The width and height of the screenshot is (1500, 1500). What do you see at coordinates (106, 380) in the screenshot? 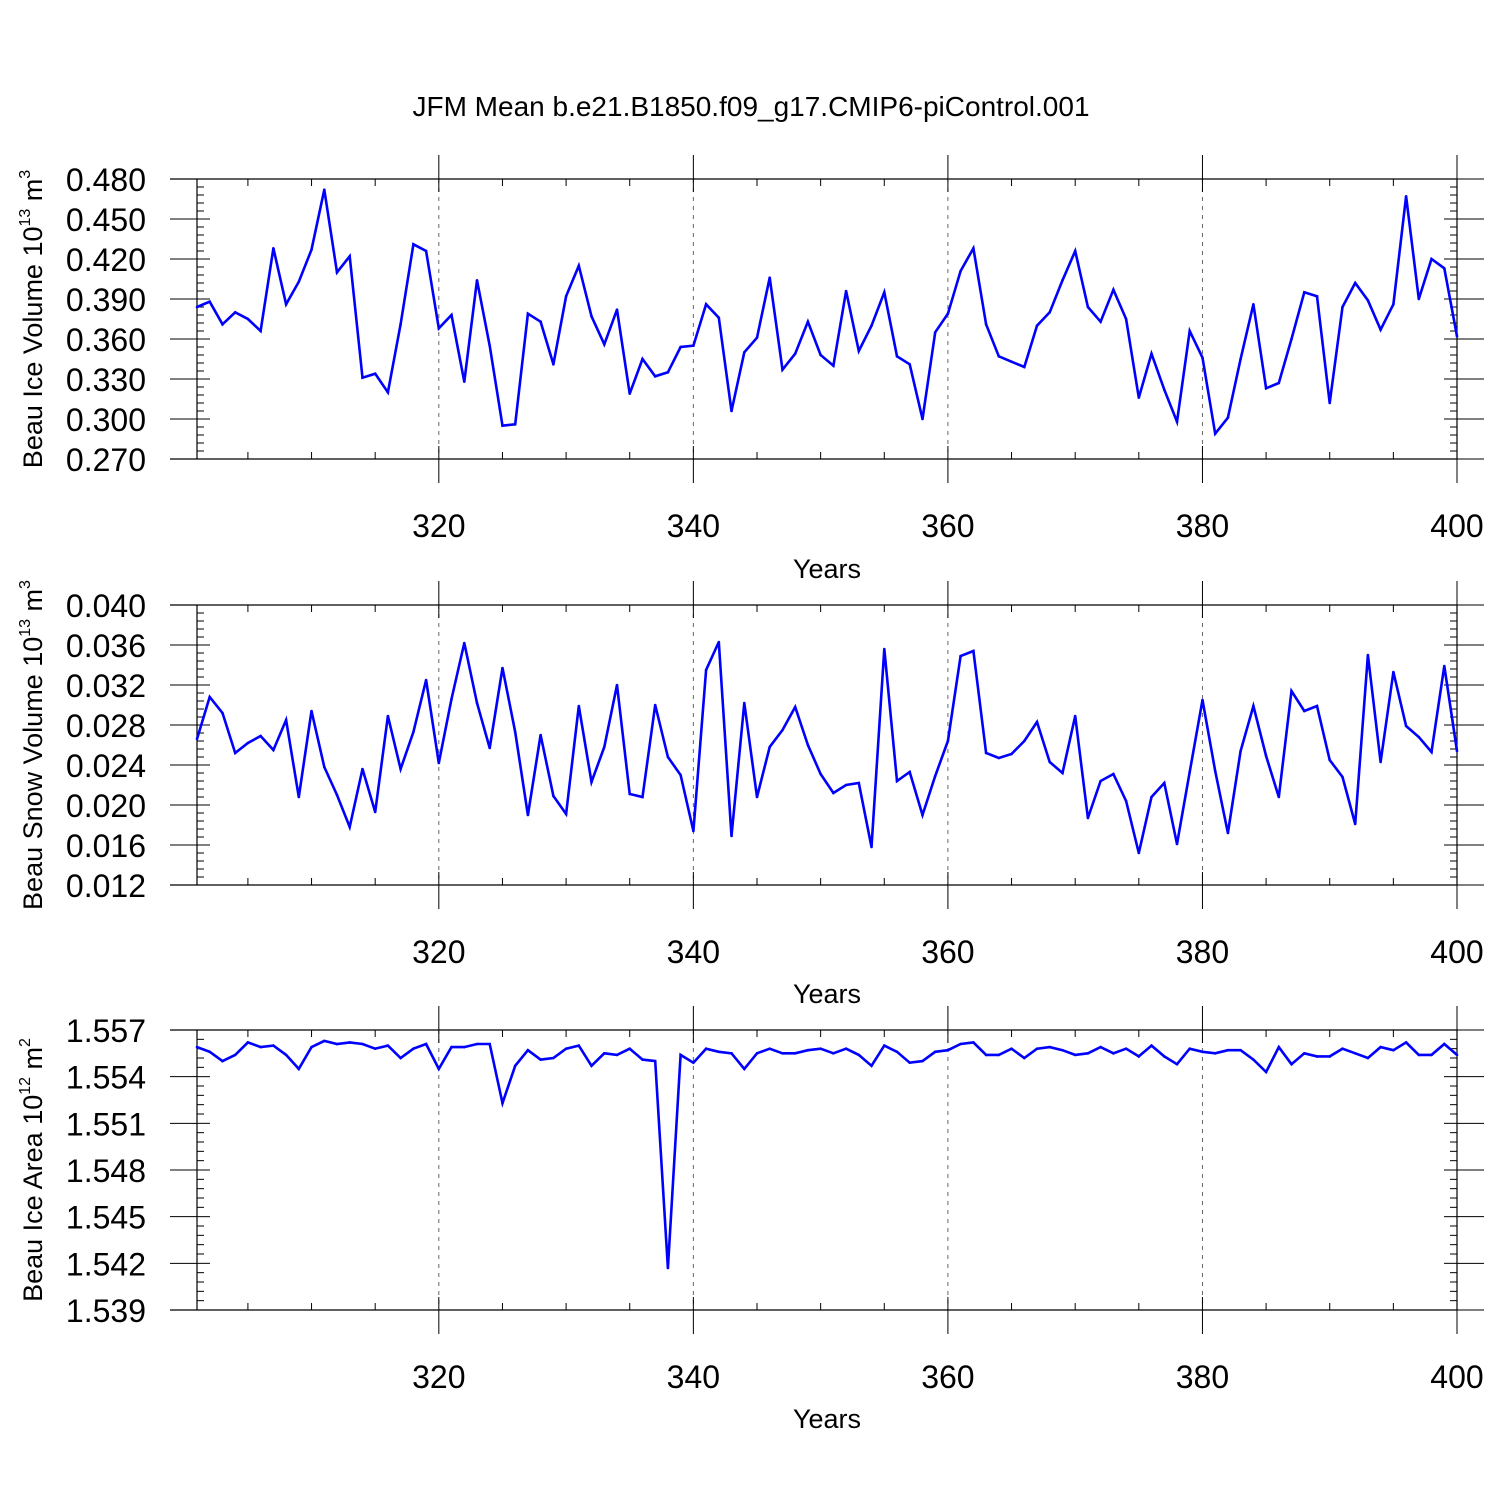
I see `y-tick-label: 0.330` at bounding box center [106, 380].